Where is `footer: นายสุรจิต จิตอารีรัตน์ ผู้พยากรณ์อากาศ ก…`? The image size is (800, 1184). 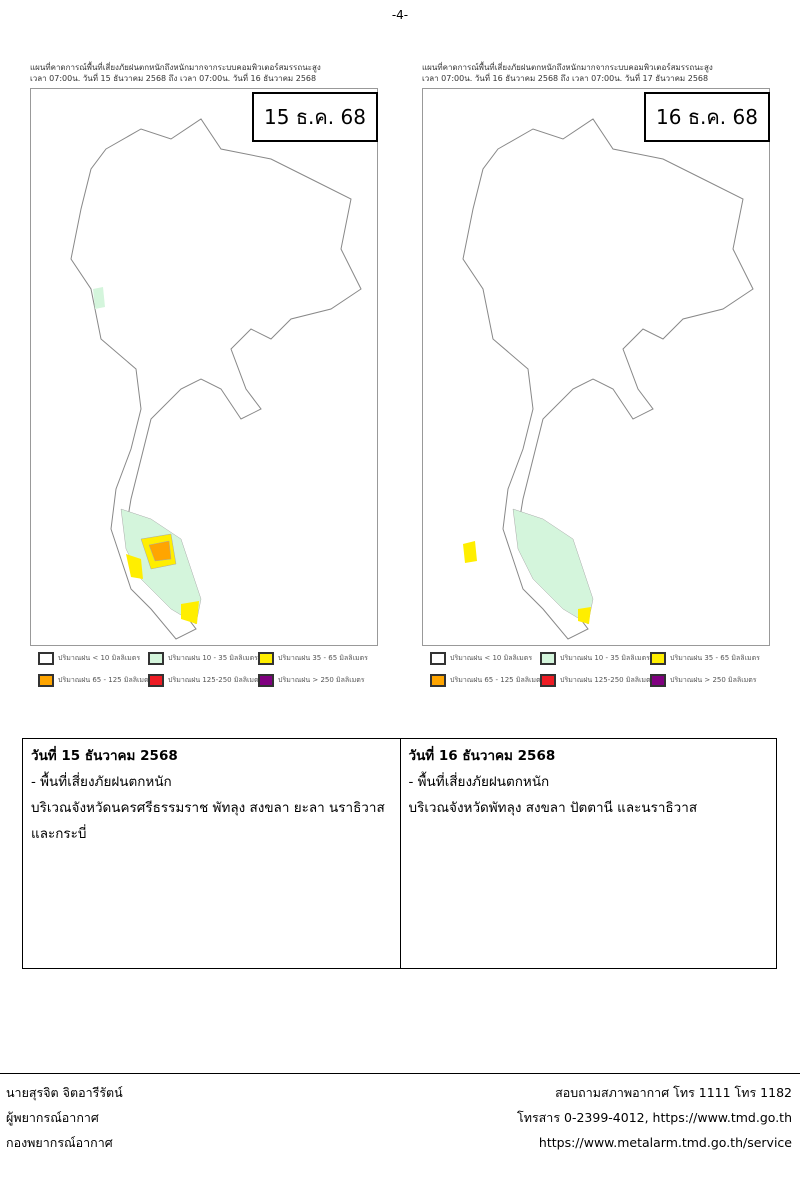 footer: นายสุรจิต จิตอารีรัตน์ ผู้พยากรณ์อากาศ ก… is located at coordinates (400, 1111).